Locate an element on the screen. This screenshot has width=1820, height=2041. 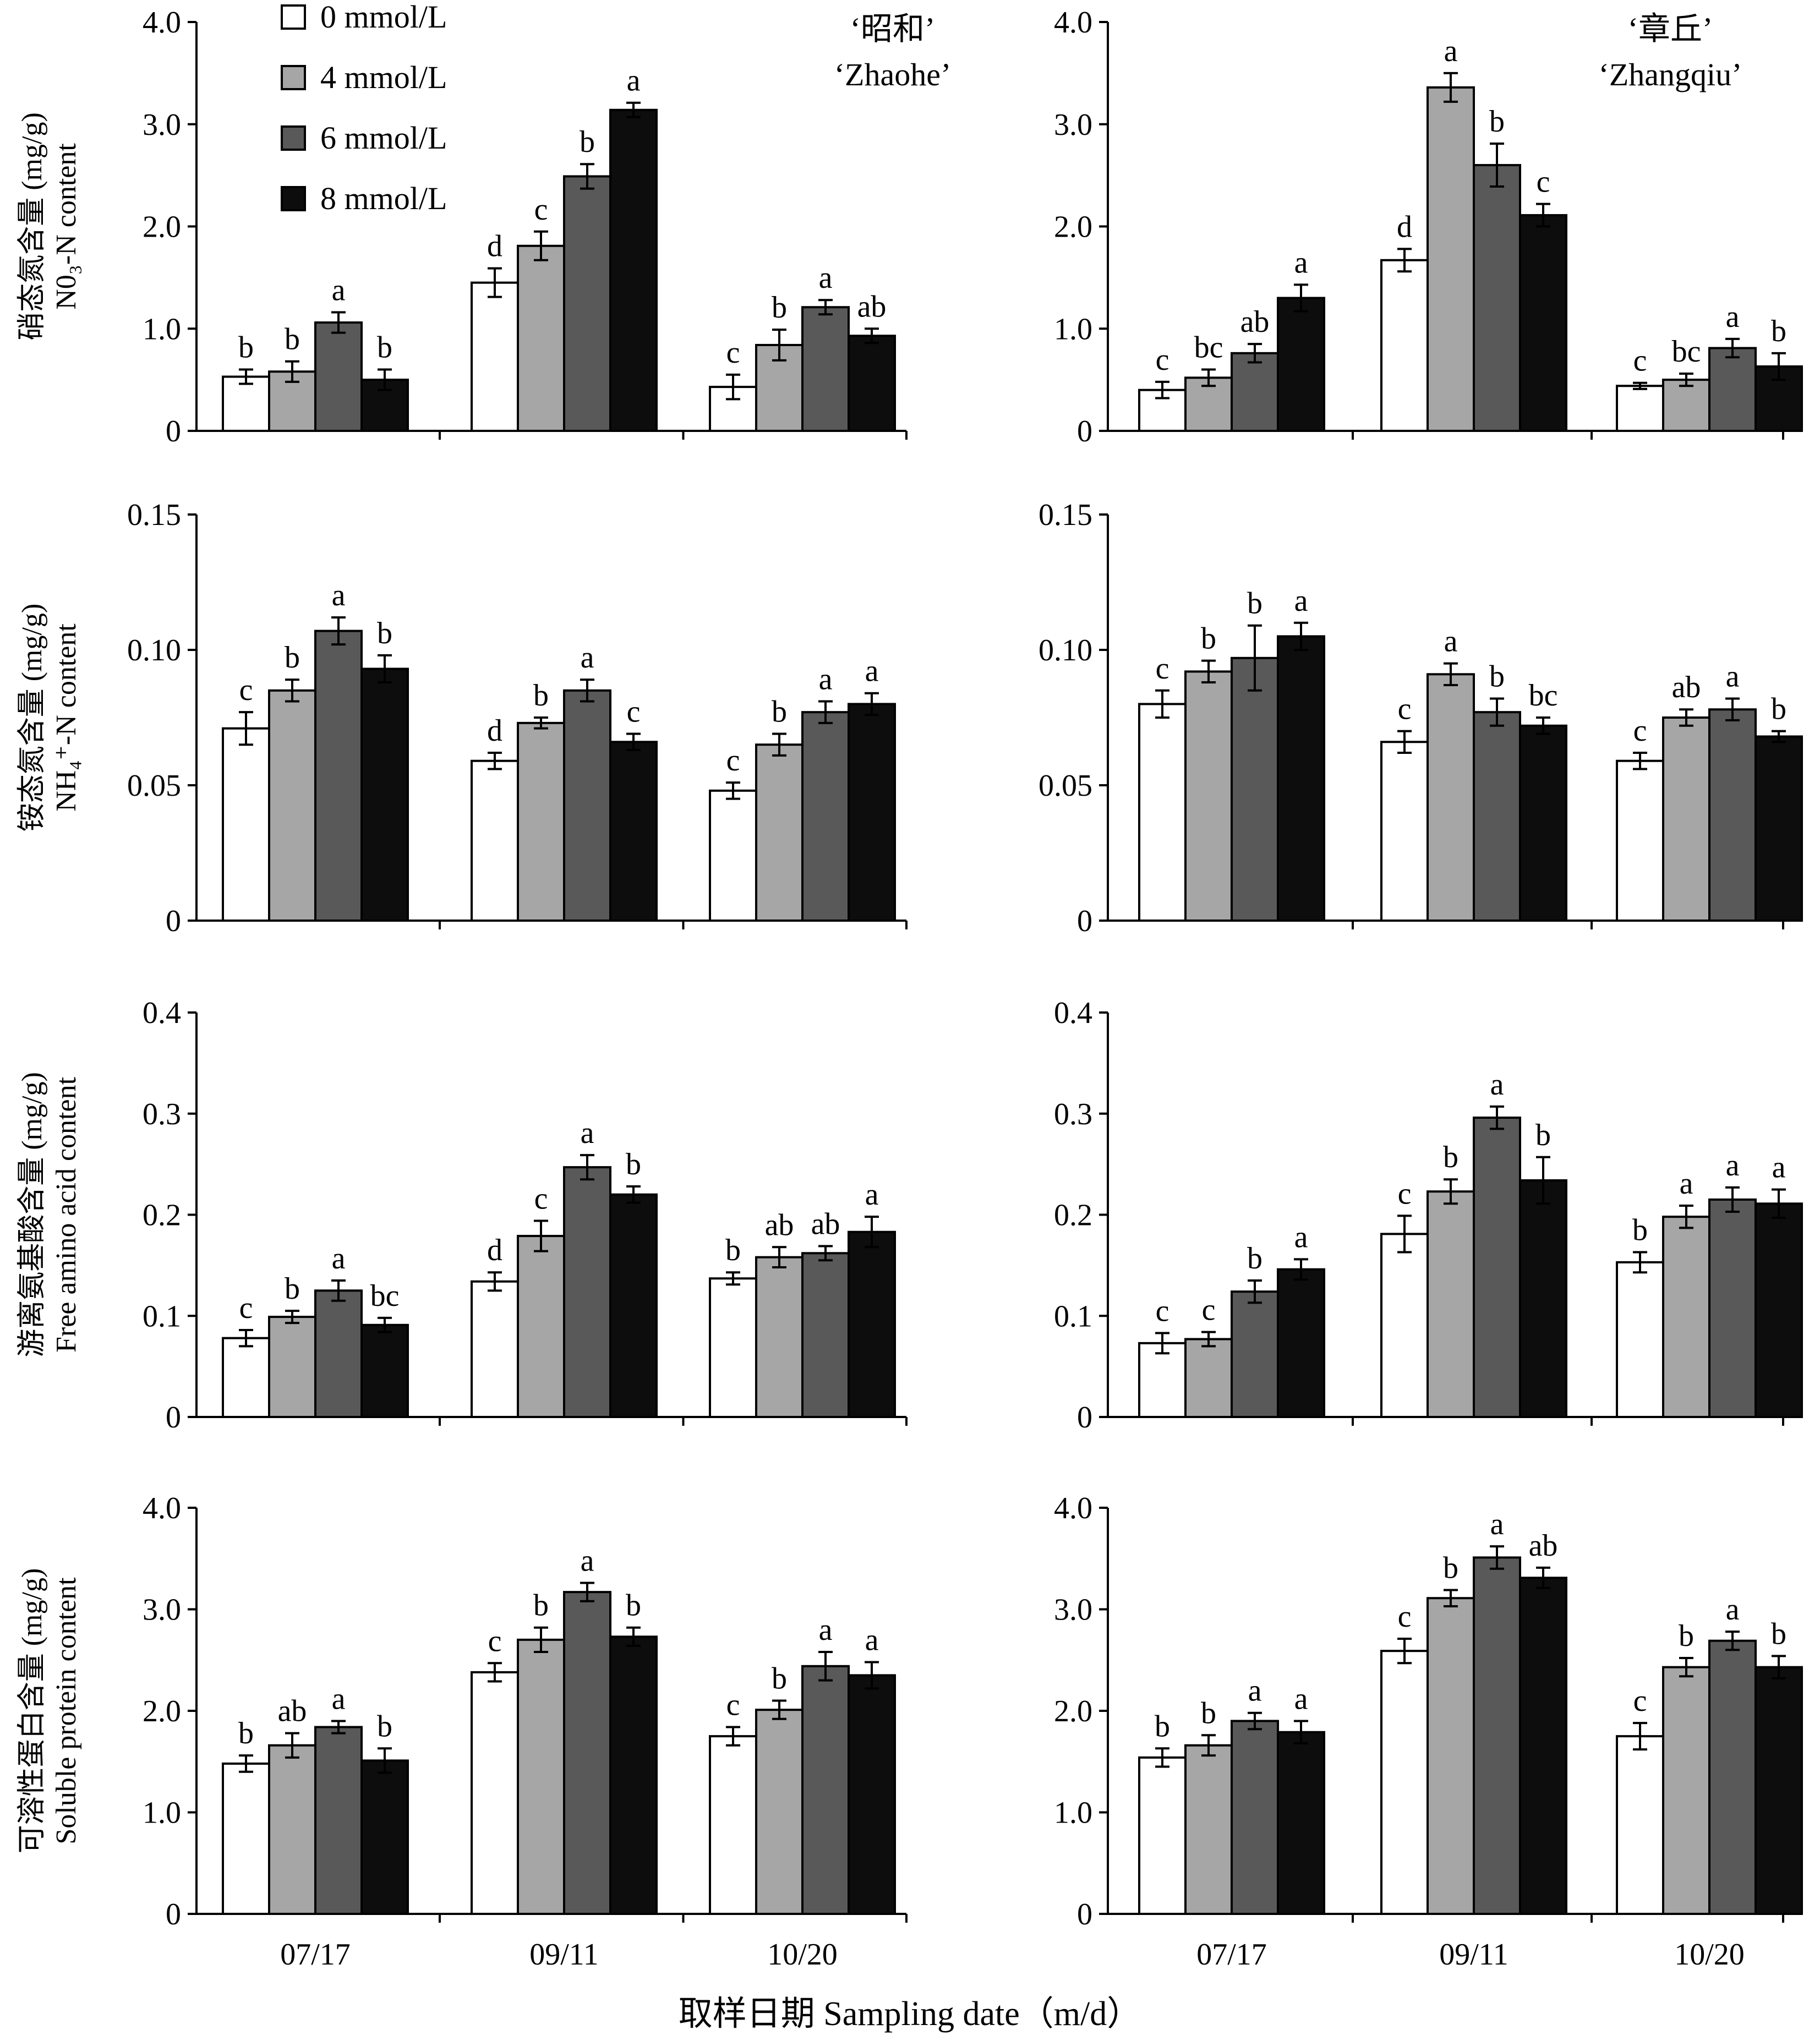
x-tick-label: 07/17 is located at coordinates (315, 1955).